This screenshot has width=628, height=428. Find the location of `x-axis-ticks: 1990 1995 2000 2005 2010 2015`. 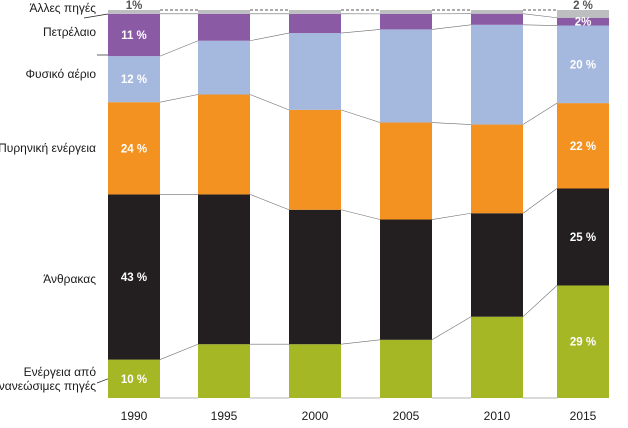

x-axis-ticks: 1990 1995 2000 2005 2010 2015 is located at coordinates (359, 416).